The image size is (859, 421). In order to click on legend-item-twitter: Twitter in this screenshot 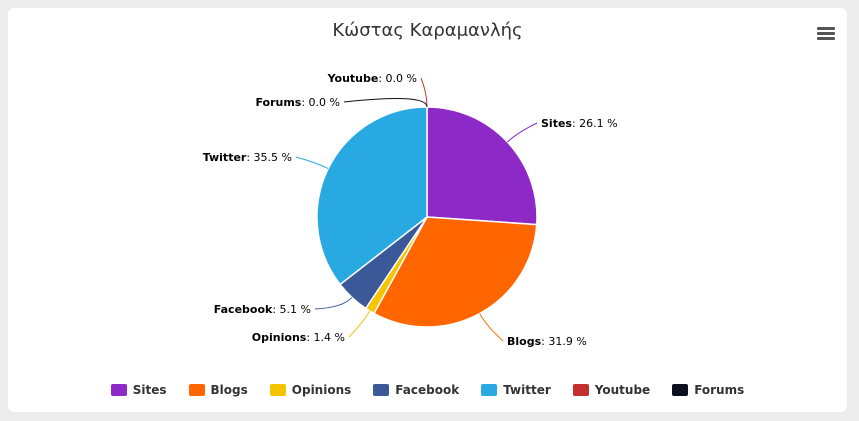, I will do `click(516, 390)`.